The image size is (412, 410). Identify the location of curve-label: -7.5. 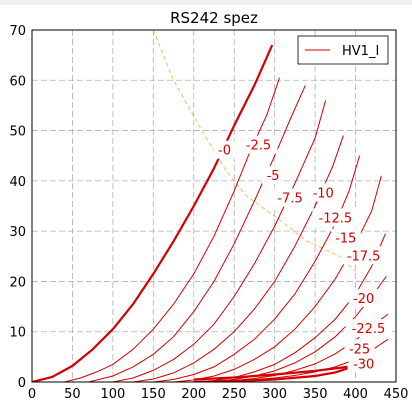
(289, 198).